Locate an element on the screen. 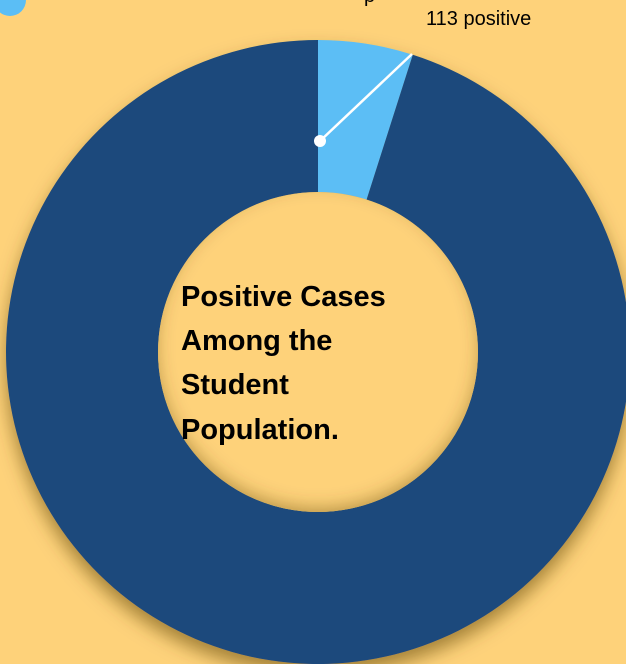 The image size is (626, 664). leader-dot is located at coordinates (320, 141).